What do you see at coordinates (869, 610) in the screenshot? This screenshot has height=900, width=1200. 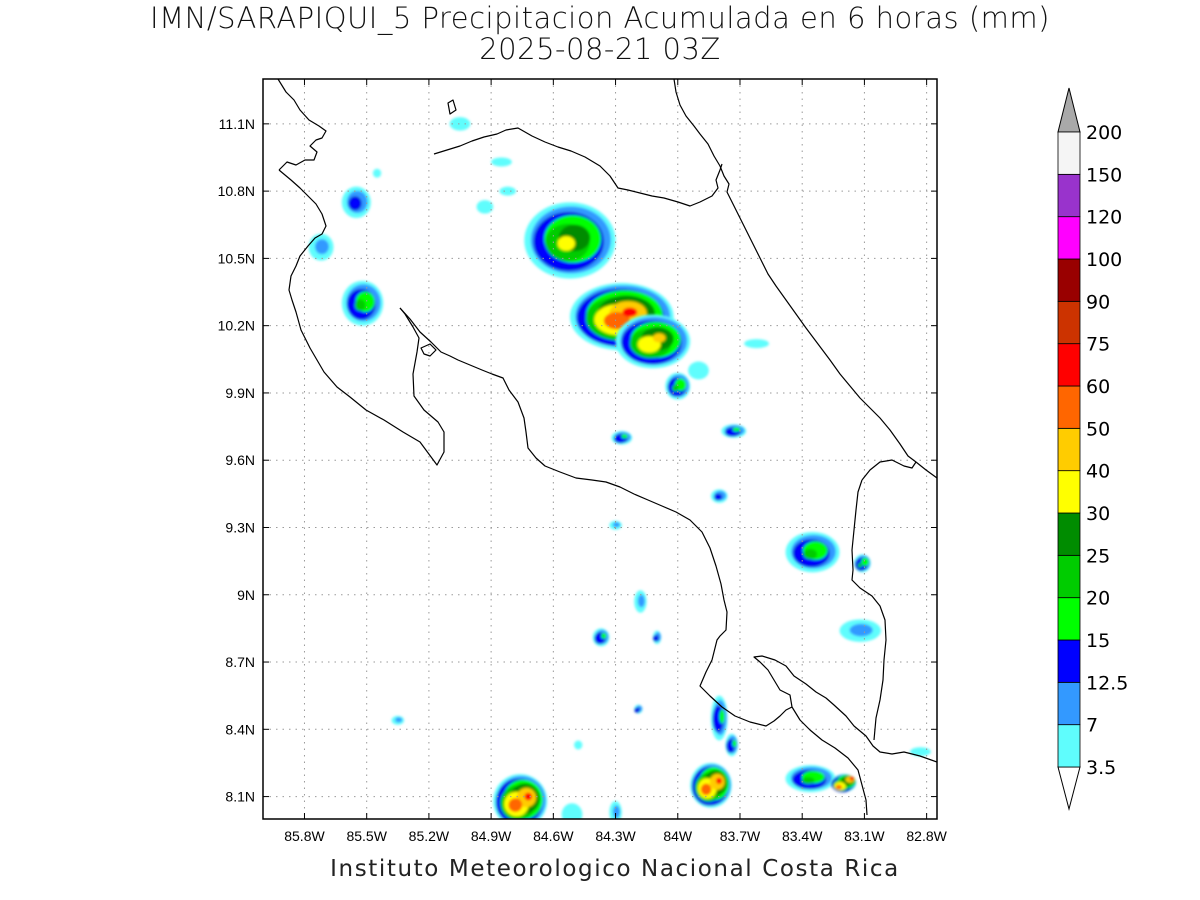 I see `panama-border-south` at bounding box center [869, 610].